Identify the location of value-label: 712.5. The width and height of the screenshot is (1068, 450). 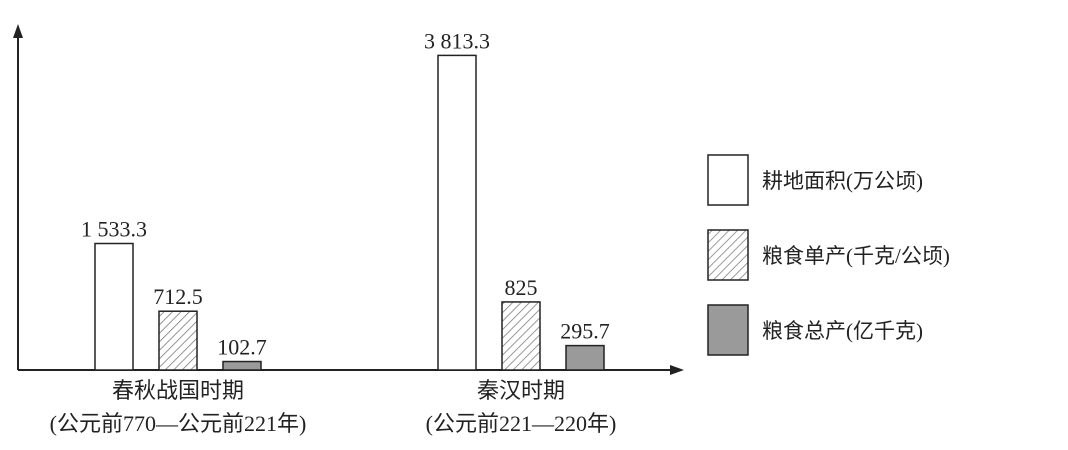
(178, 296).